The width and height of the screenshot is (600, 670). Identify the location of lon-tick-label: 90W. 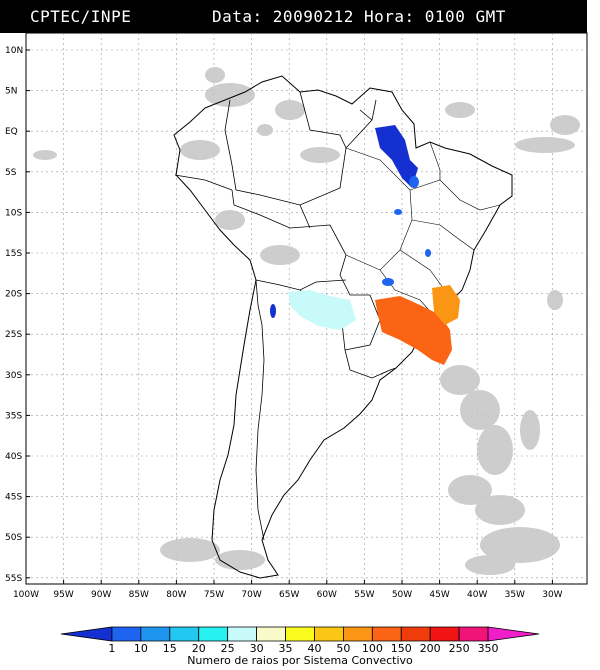
(101, 595).